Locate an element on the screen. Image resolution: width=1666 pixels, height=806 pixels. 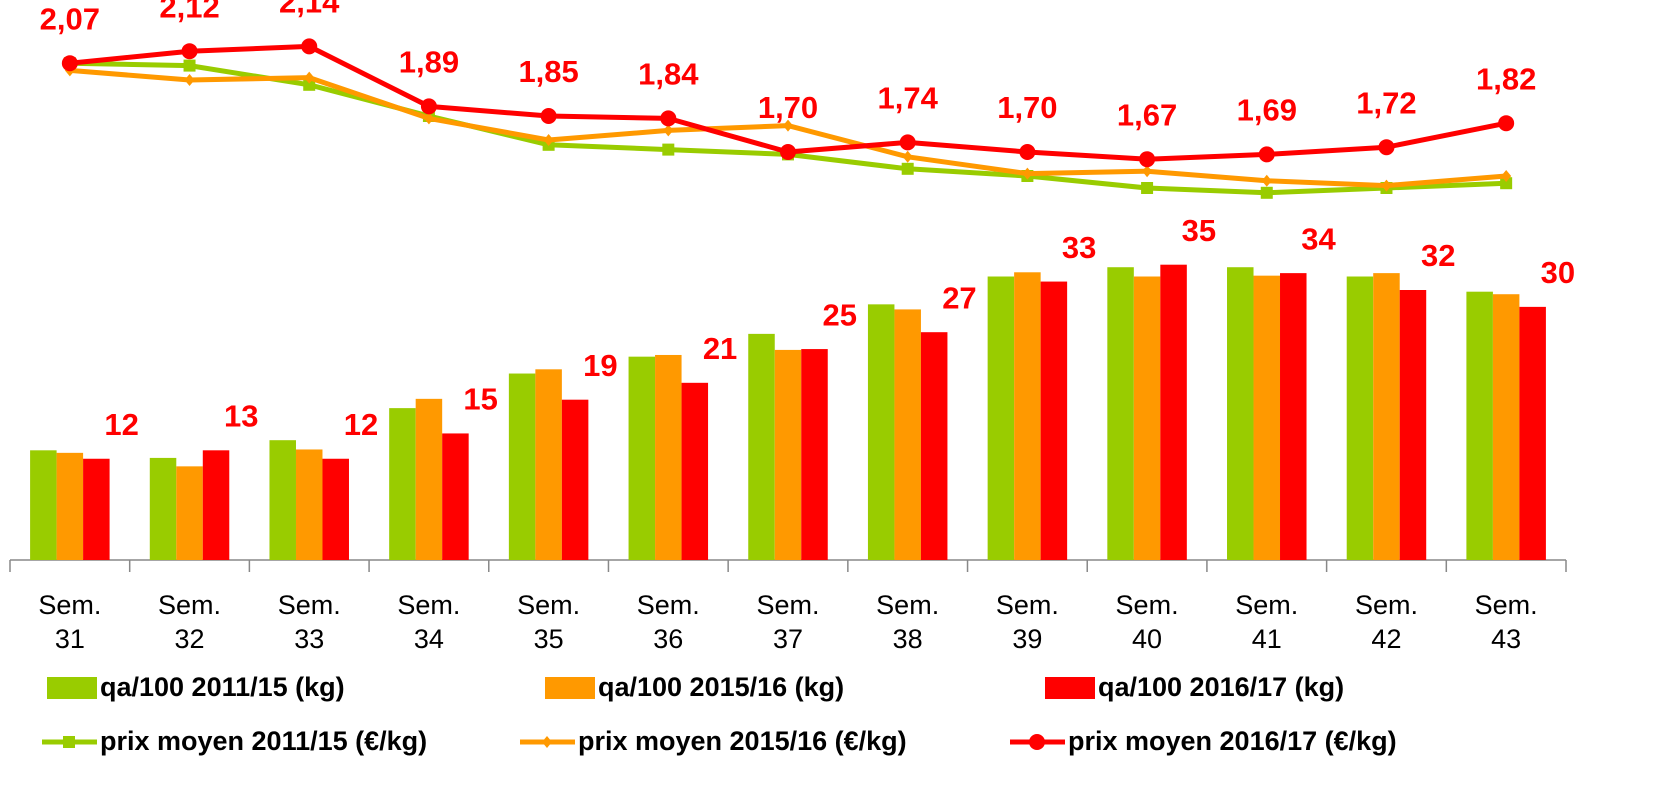
x-tick-label: Sem. 37 is located at coordinates (788, 622).